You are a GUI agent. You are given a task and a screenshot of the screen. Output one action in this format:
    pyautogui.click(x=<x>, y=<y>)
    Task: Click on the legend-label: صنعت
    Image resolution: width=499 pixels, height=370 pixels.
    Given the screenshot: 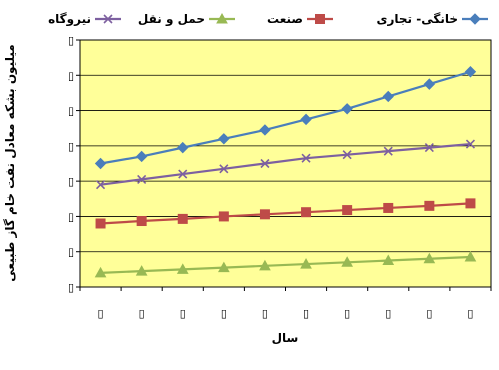 What is the action you would take?
    pyautogui.click(x=285, y=19)
    